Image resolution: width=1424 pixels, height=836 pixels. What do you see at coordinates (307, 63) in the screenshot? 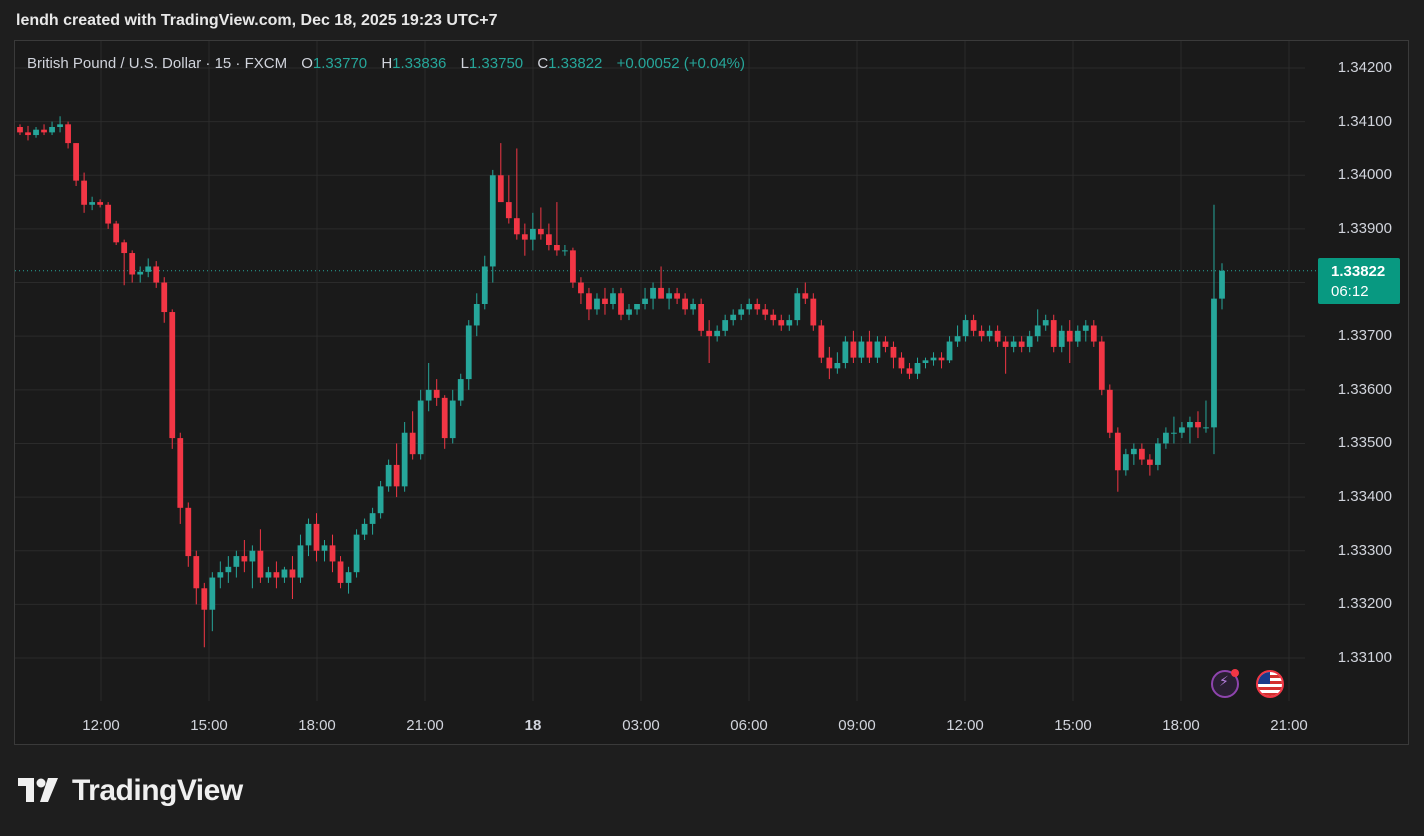
I see `open-label: O` at bounding box center [307, 63].